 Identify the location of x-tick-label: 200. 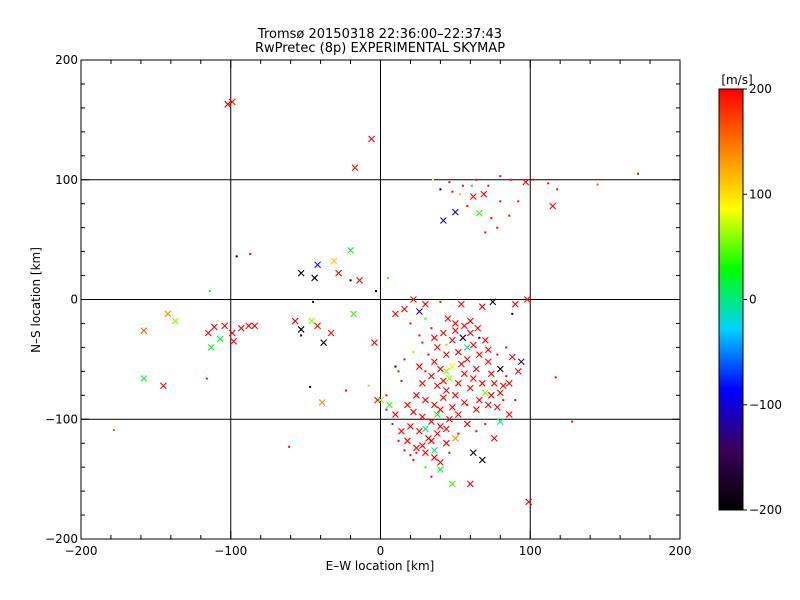
(680, 551).